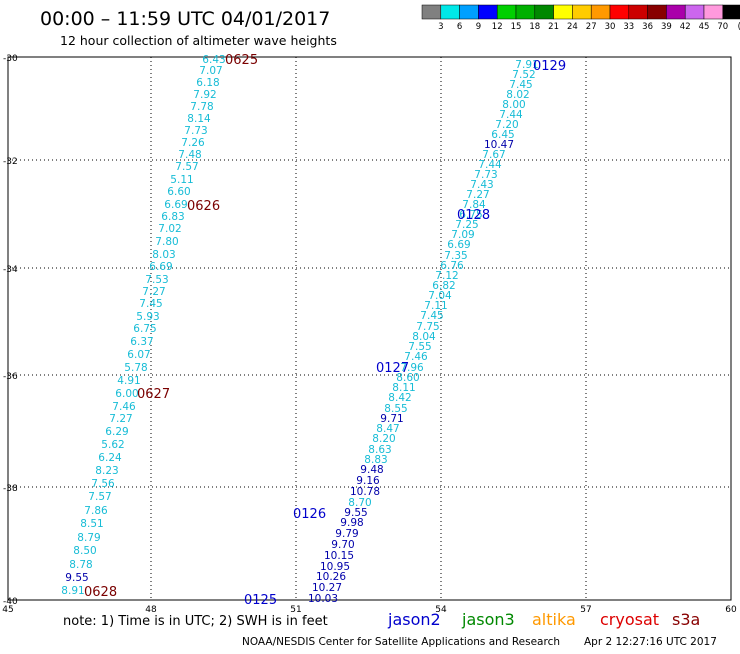 The width and height of the screenshot is (740, 654). Describe the element at coordinates (213, 60) in the screenshot. I see `wave-height-value: 6.43` at that location.